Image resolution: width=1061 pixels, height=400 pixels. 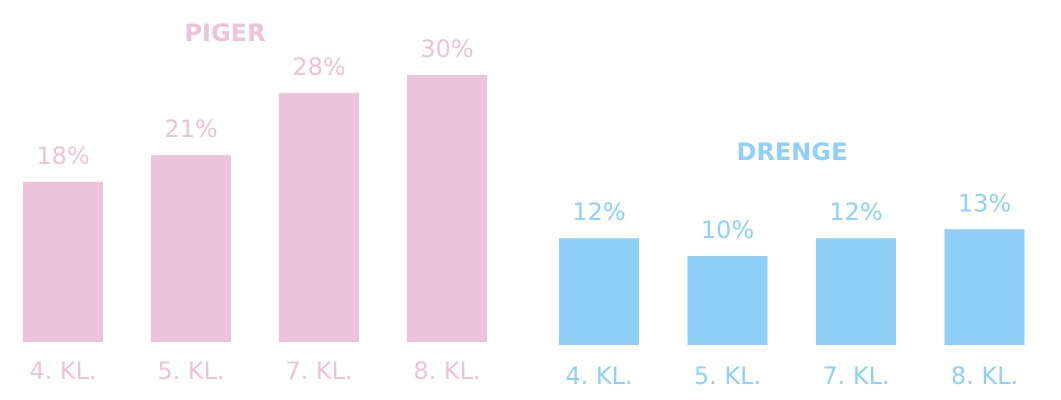 I want to click on value-label: 10%, so click(x=727, y=230).